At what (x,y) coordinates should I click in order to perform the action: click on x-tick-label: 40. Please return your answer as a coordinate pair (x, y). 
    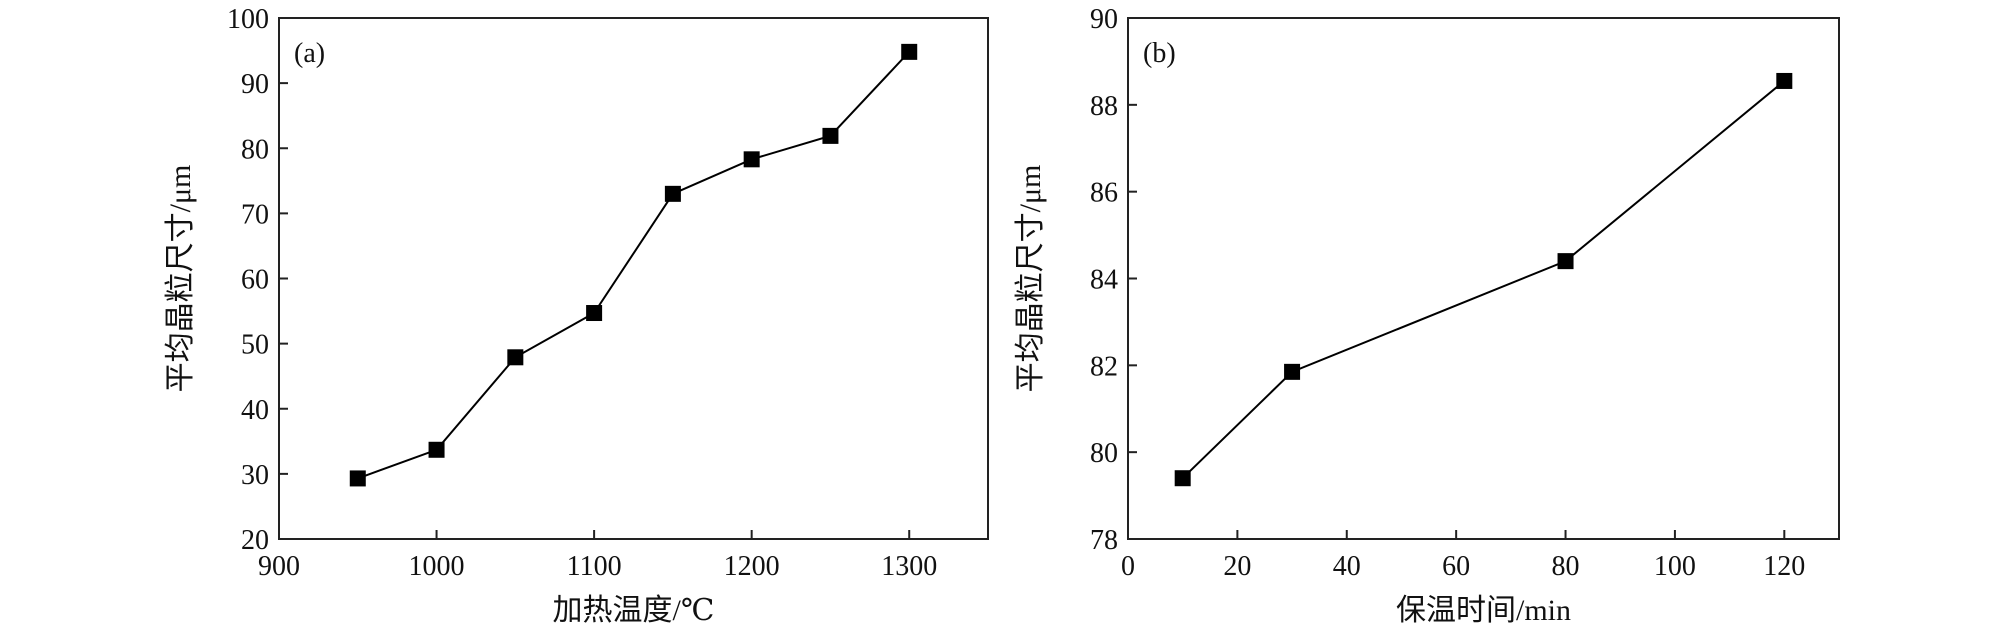
    Looking at the image, I should click on (1347, 566).